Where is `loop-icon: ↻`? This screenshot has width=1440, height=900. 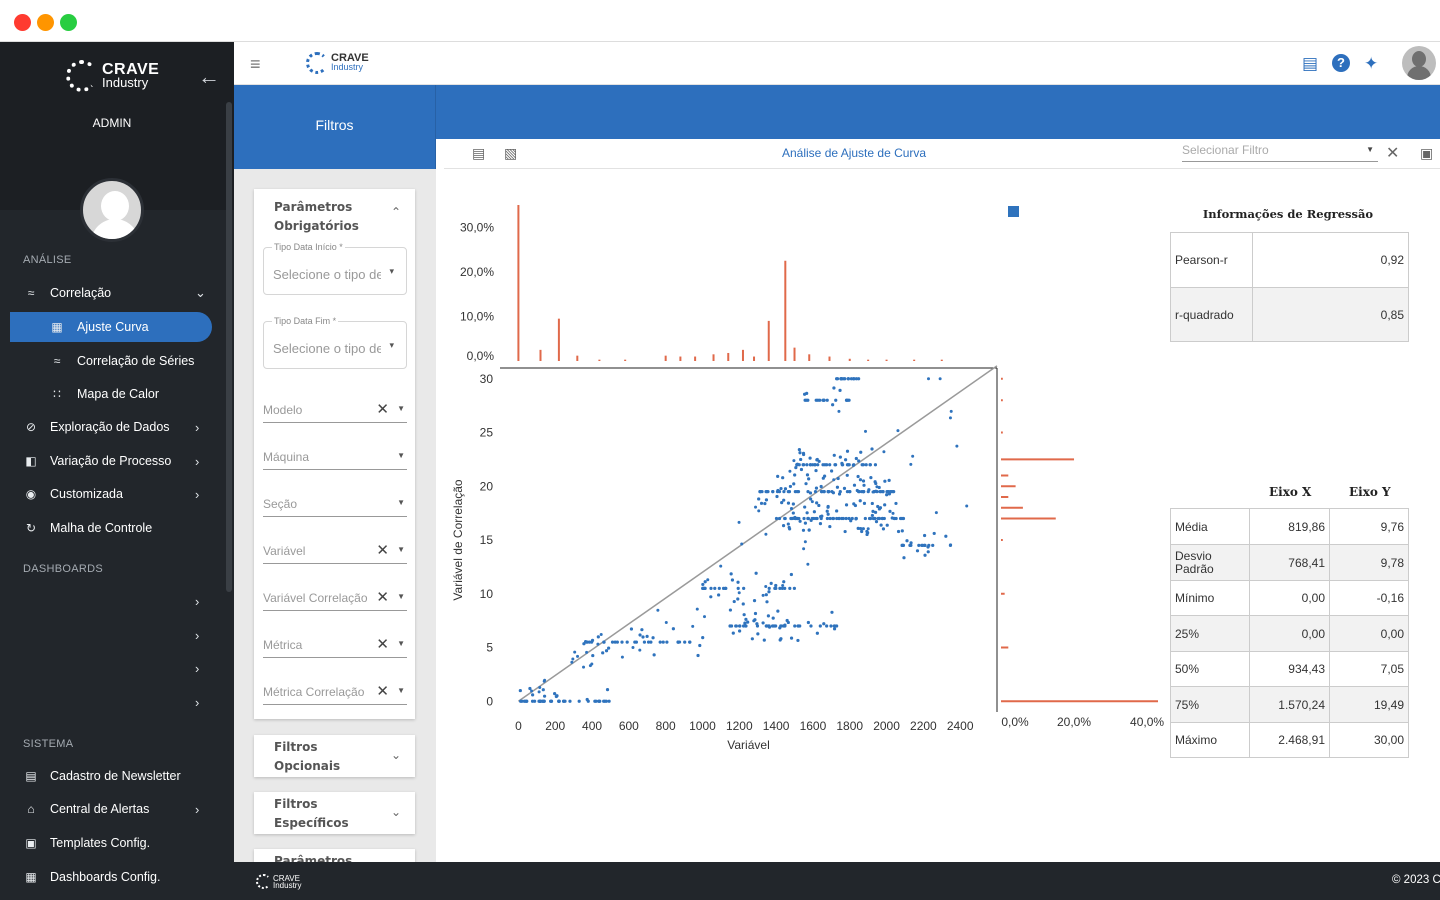
loop-icon: ↻ is located at coordinates (31, 528).